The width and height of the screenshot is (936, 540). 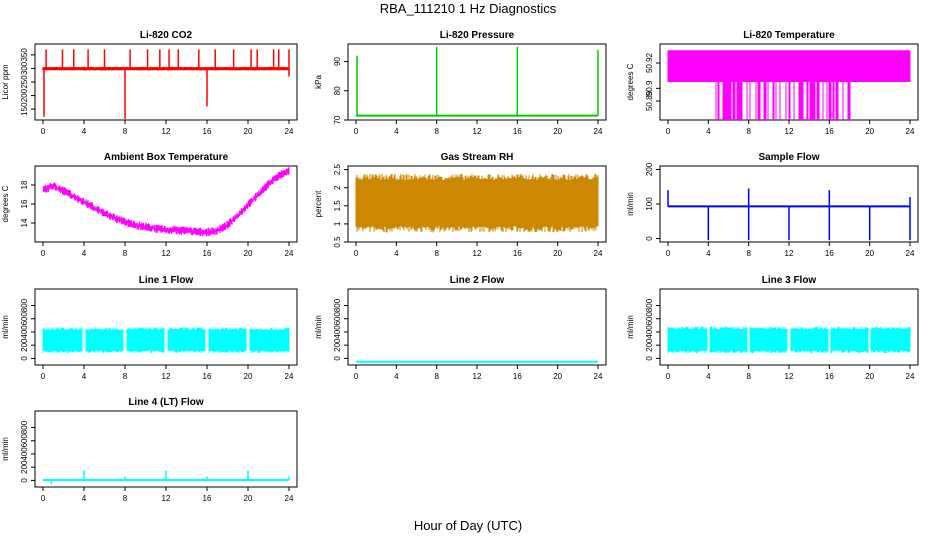 What do you see at coordinates (337, 119) in the screenshot?
I see `y-tick-label: 70` at bounding box center [337, 119].